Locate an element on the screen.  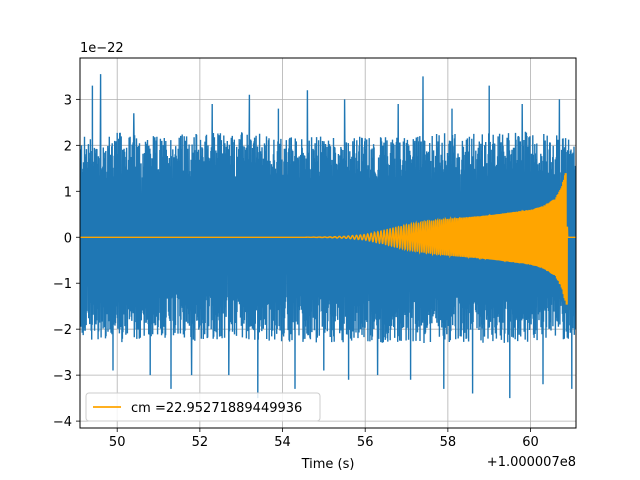
y-axis: −4 −3 −2 −1 0 1 2 3 is located at coordinates (66, 261).